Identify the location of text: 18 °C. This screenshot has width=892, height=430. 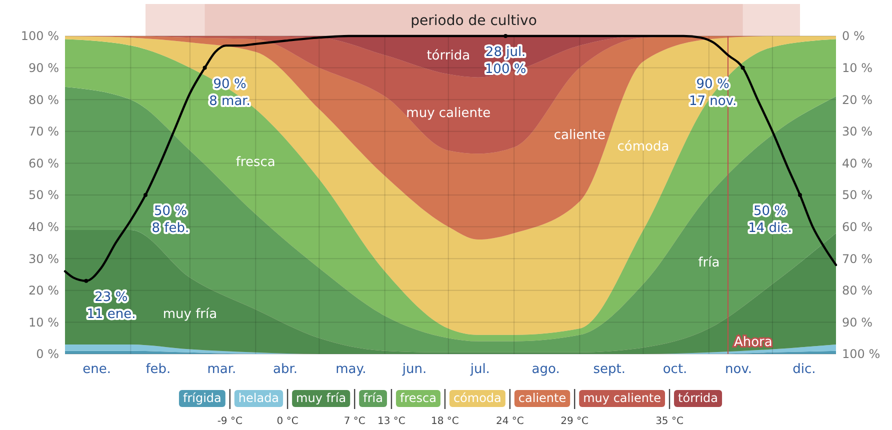
(445, 421).